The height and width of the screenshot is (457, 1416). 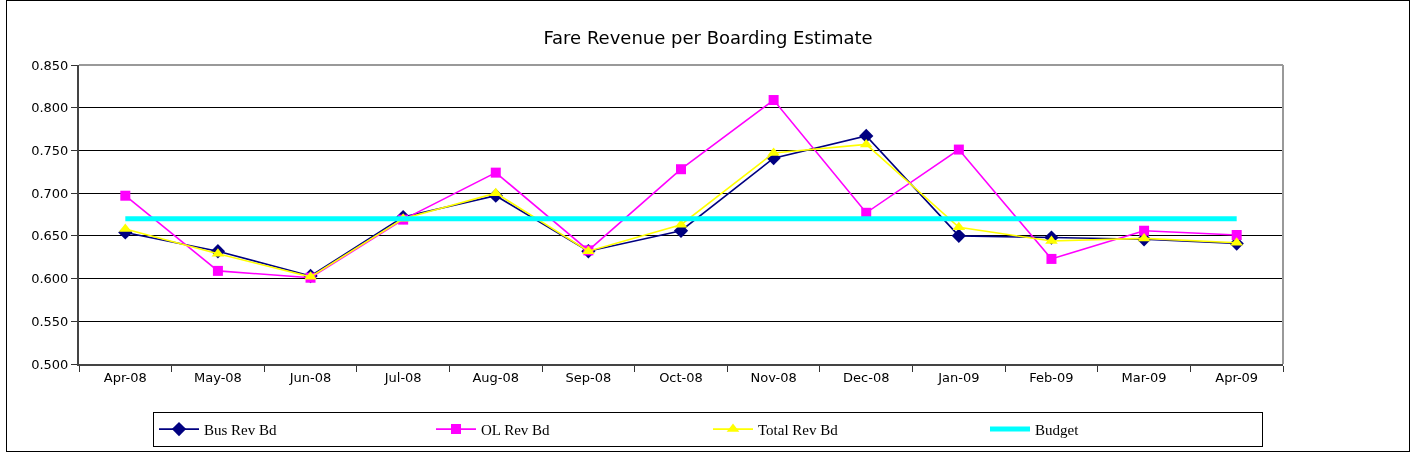 What do you see at coordinates (125, 377) in the screenshot?
I see `x-tick-label: Apr-08` at bounding box center [125, 377].